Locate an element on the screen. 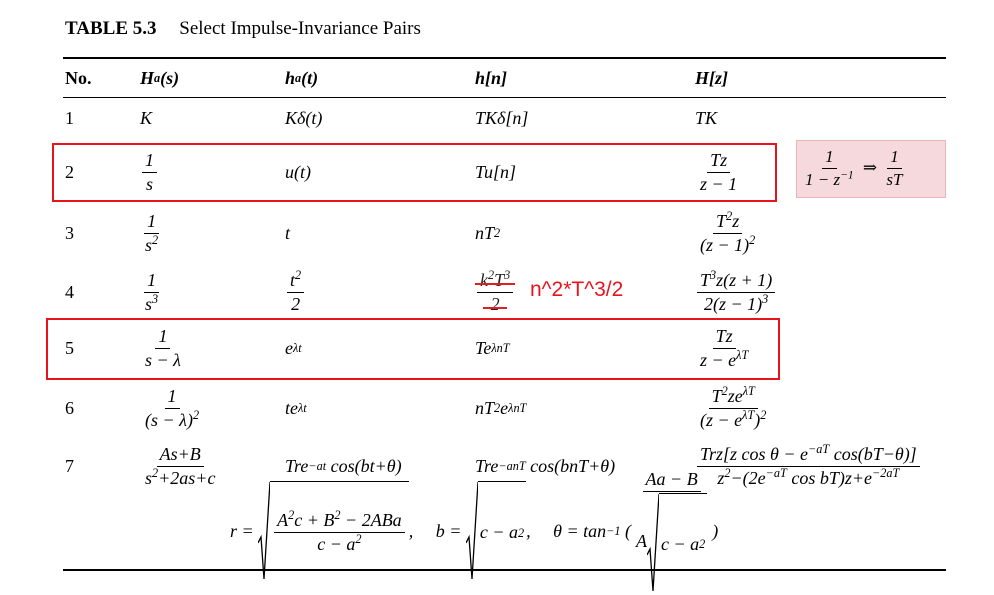 The width and height of the screenshot is (994, 595). denominator: c − a2 is located at coordinates (339, 544).